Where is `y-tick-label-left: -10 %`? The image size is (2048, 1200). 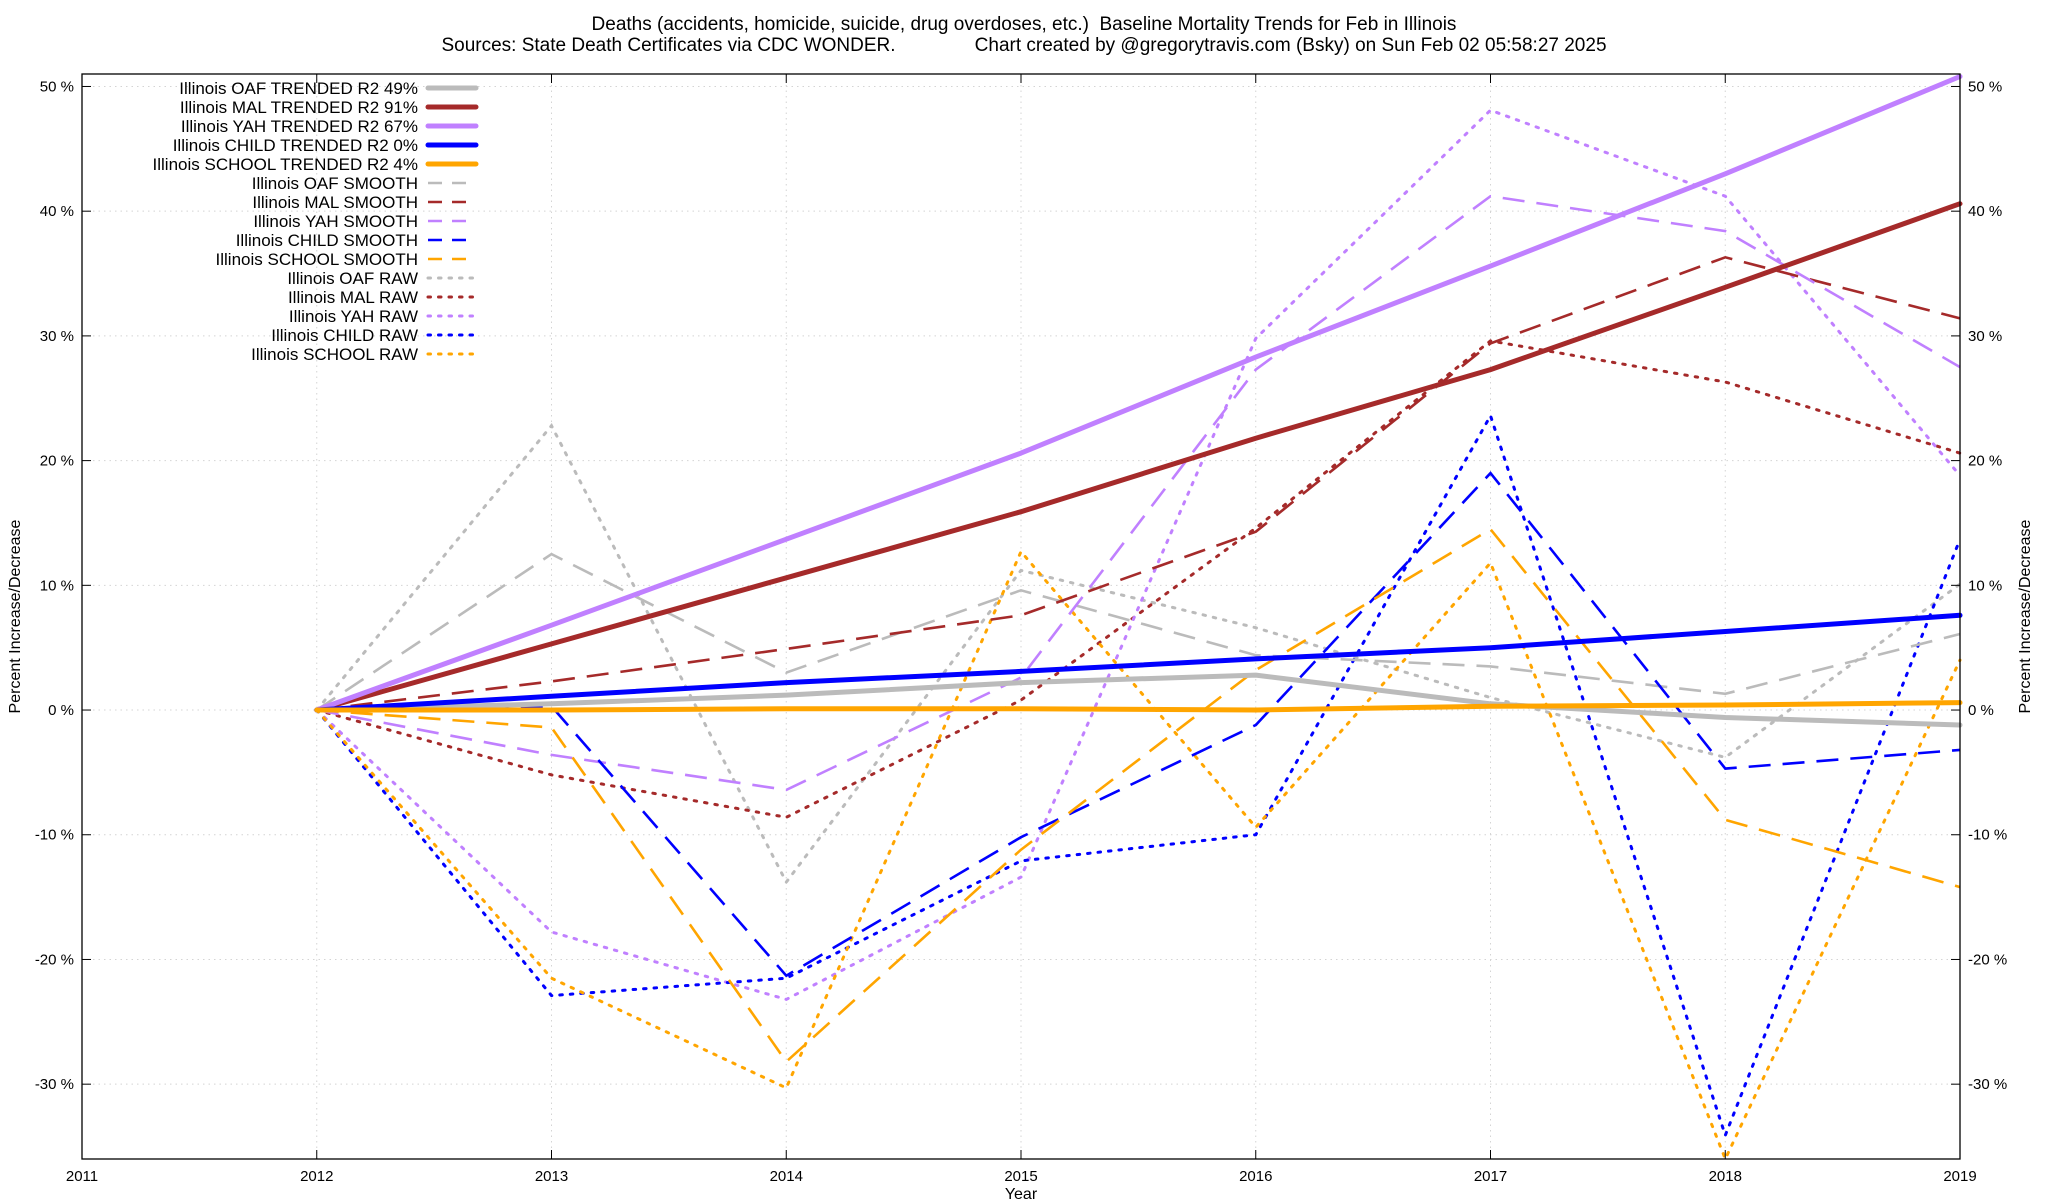
y-tick-label-left: -10 % is located at coordinates (54, 835).